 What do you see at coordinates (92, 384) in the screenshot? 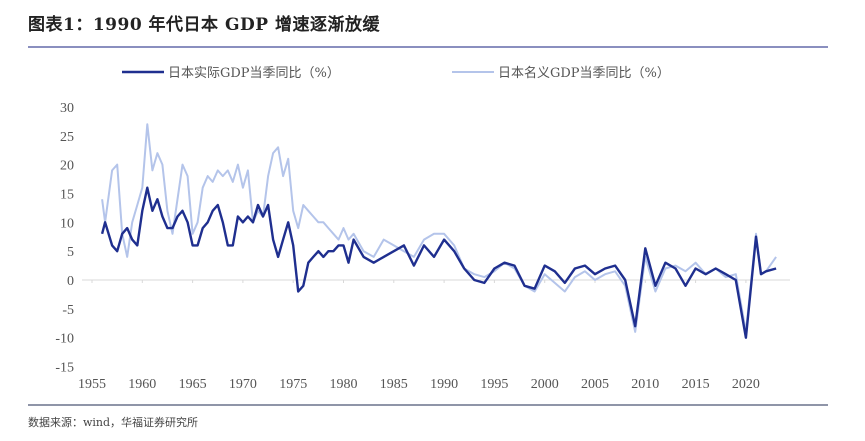
I see `x-tick-label: 1955` at bounding box center [92, 384].